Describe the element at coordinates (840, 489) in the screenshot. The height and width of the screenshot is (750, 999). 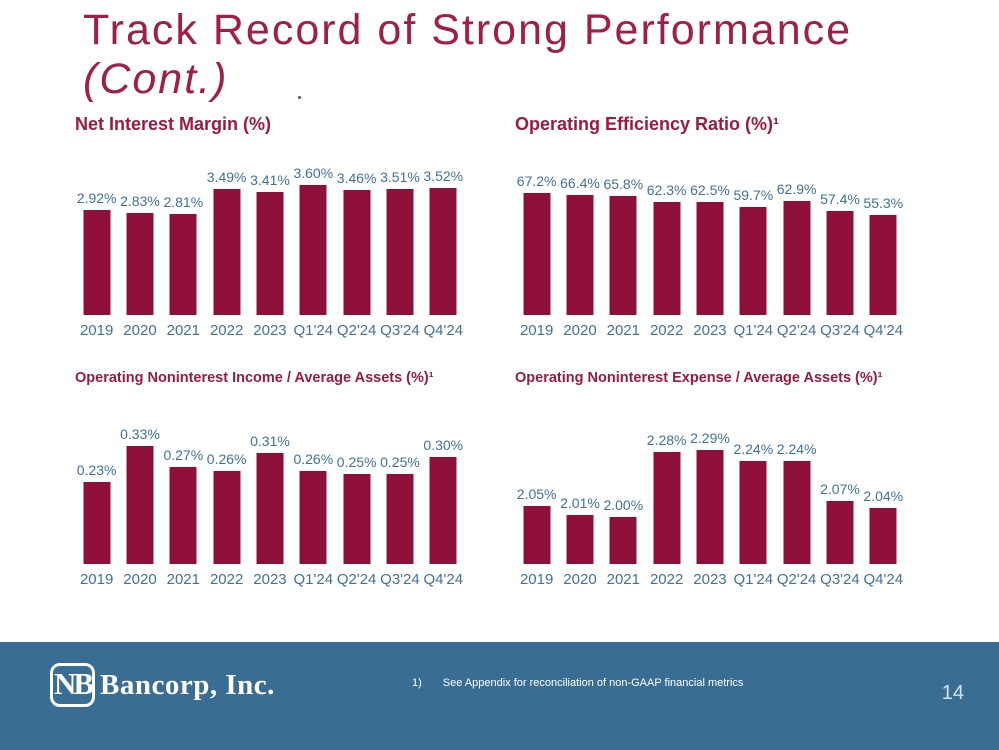
I see `data-label: 2.07%` at that location.